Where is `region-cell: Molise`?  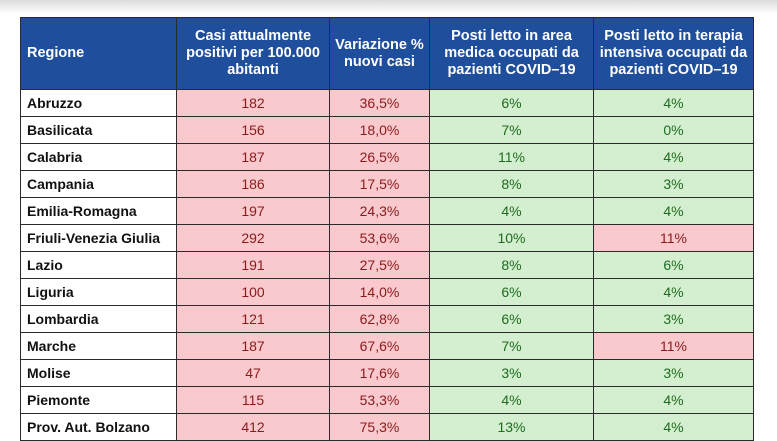 region-cell: Molise is located at coordinates (98, 373).